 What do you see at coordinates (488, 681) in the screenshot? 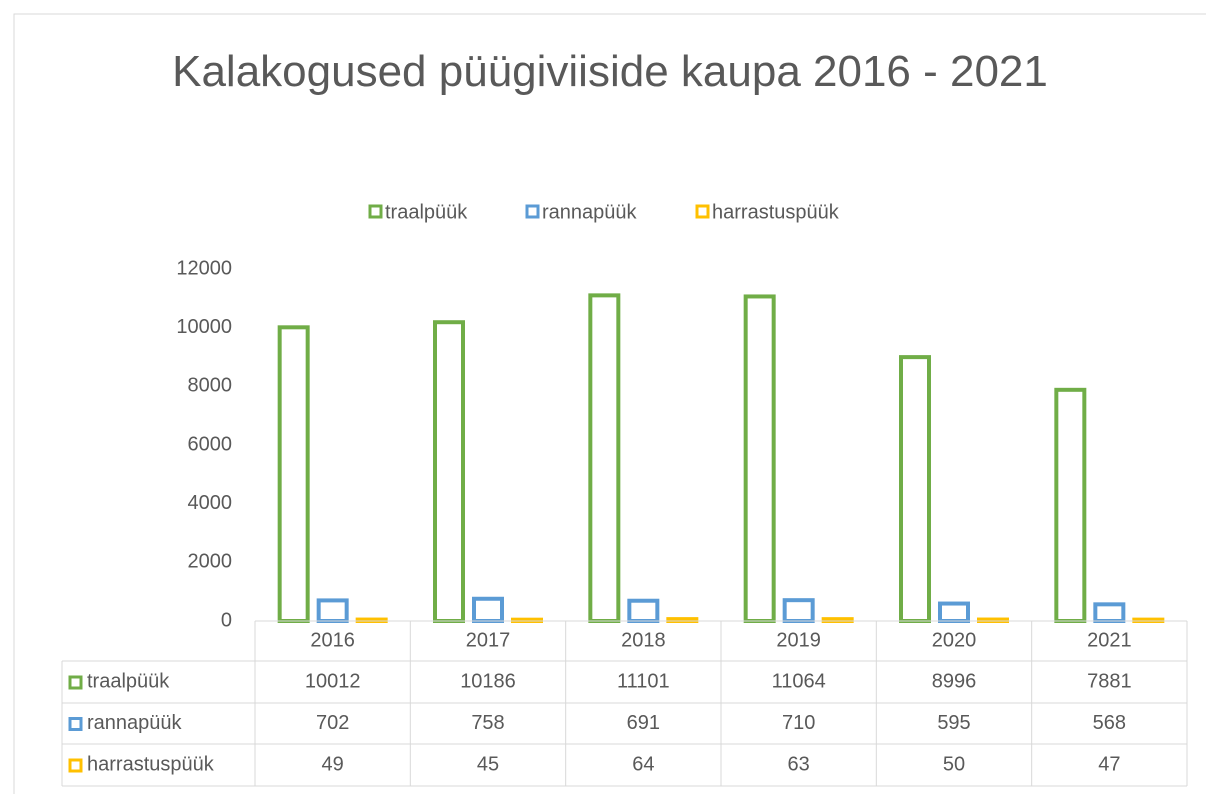
I see `table-cell: 10186` at bounding box center [488, 681].